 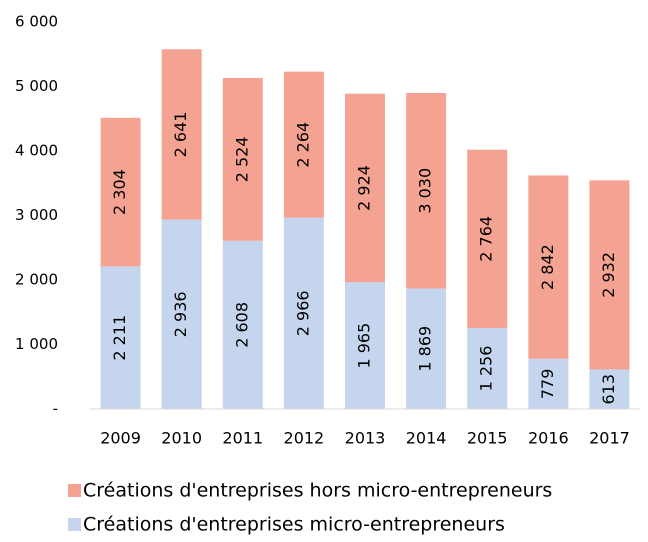 I want to click on data-label: 2 764, so click(x=486, y=239).